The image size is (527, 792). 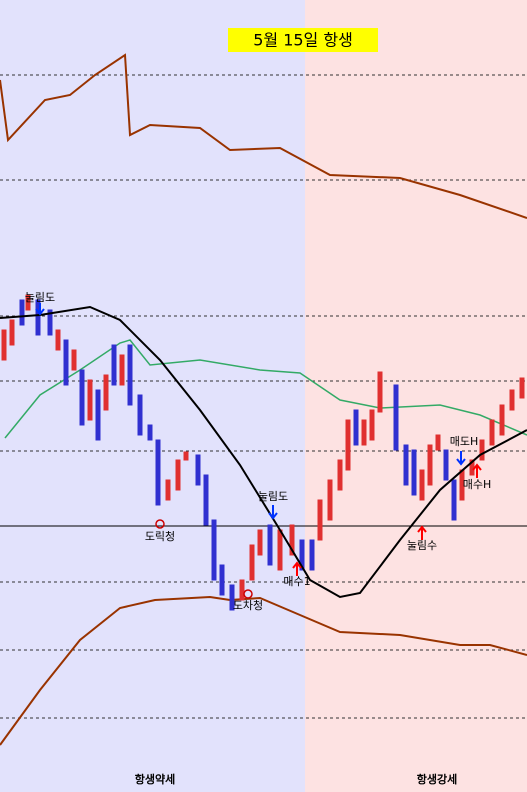 What do you see at coordinates (160, 536) in the screenshot?
I see `annotation: 도릭청` at bounding box center [160, 536].